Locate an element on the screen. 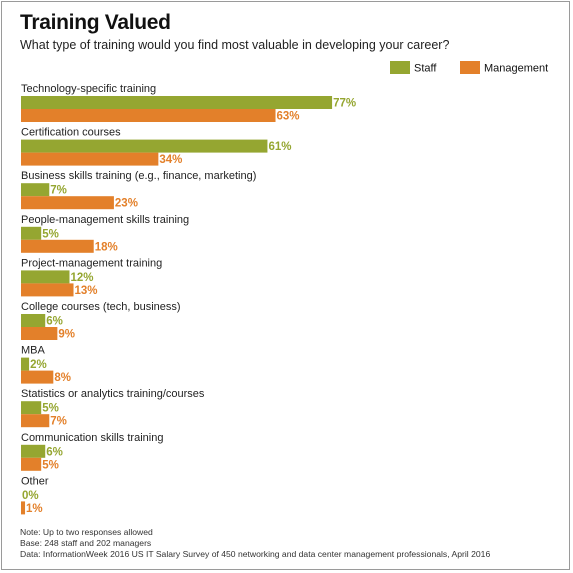  data-label-staff: 2% is located at coordinates (38, 365).